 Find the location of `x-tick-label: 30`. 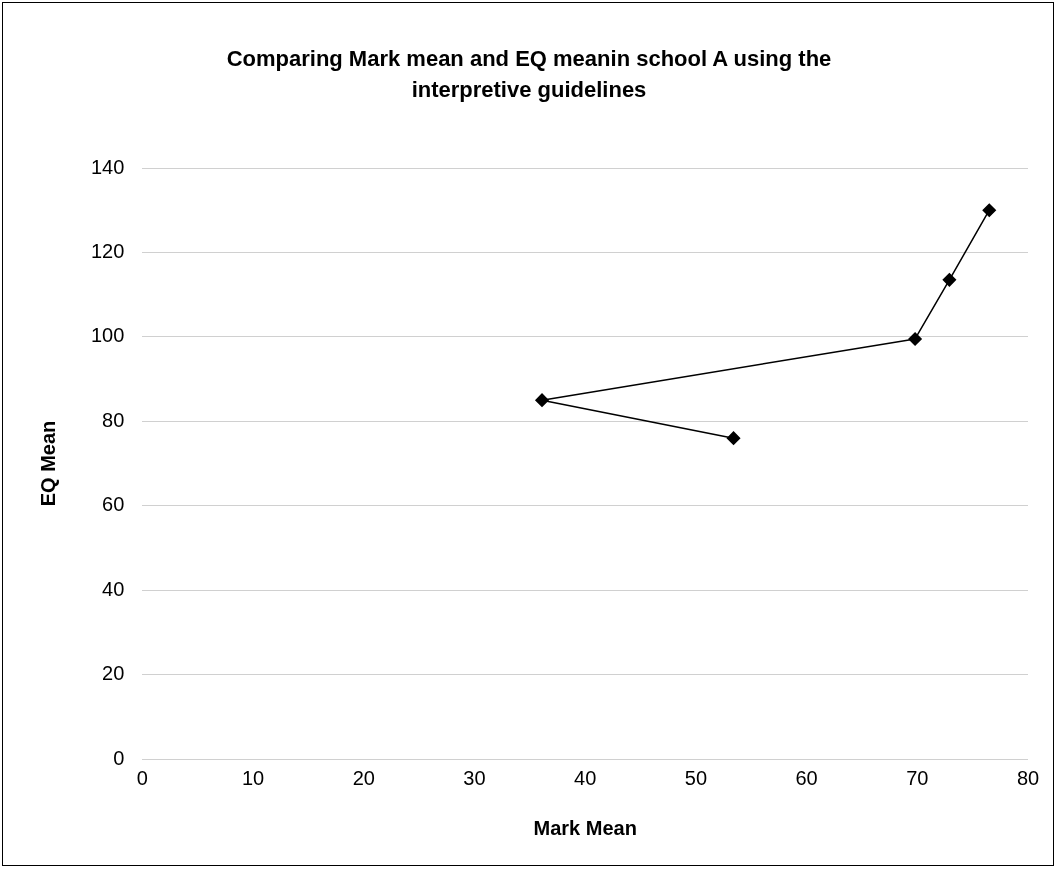

x-tick-label: 30 is located at coordinates (474, 777).